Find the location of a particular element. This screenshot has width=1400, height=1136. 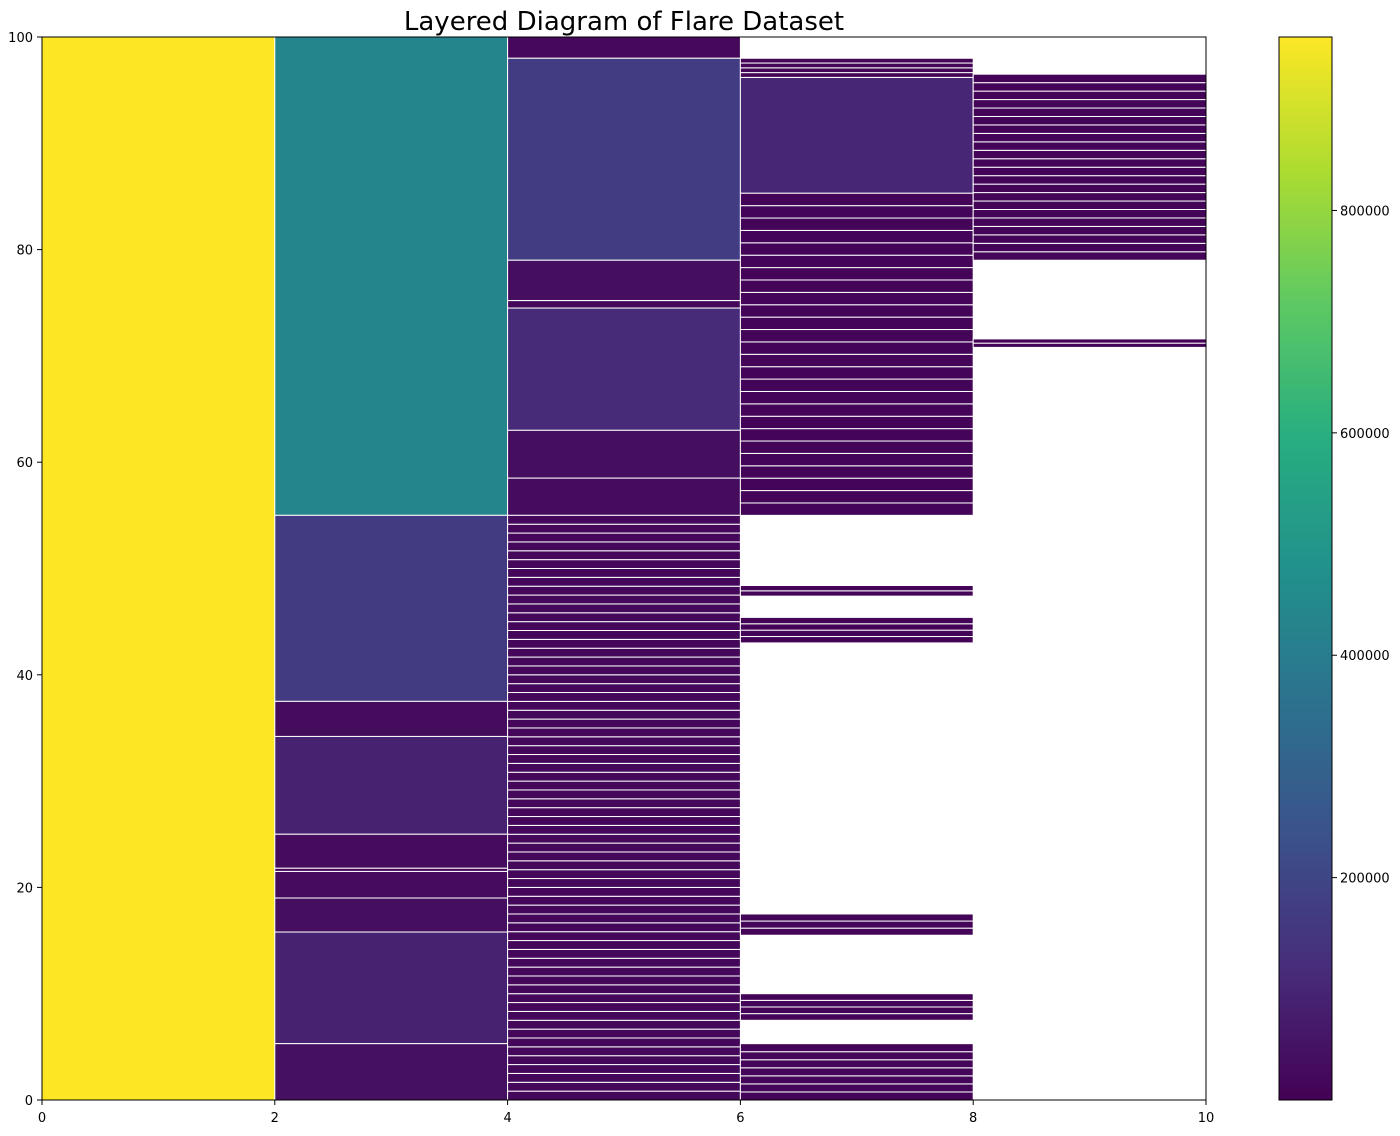

y-tick-label: 0 is located at coordinates (29, 1101).